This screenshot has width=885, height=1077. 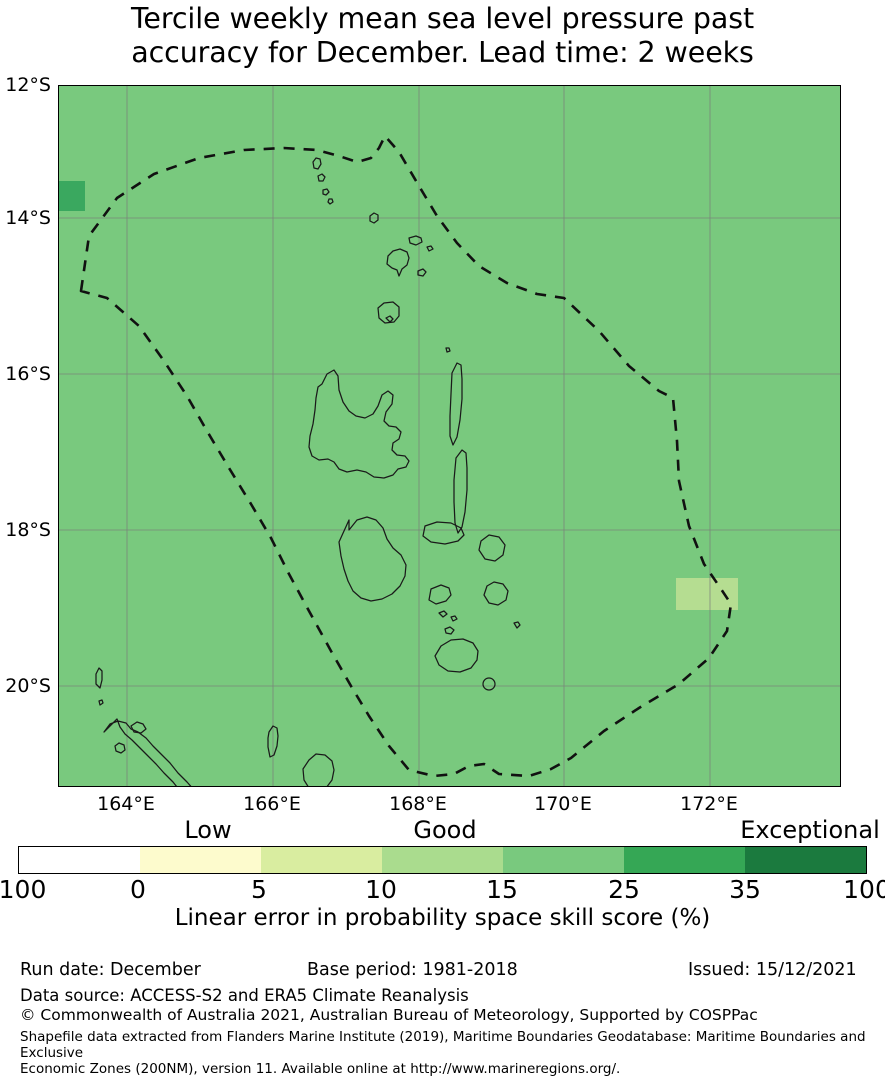 I want to click on lon-tick-168e: 168°E, so click(x=418, y=804).